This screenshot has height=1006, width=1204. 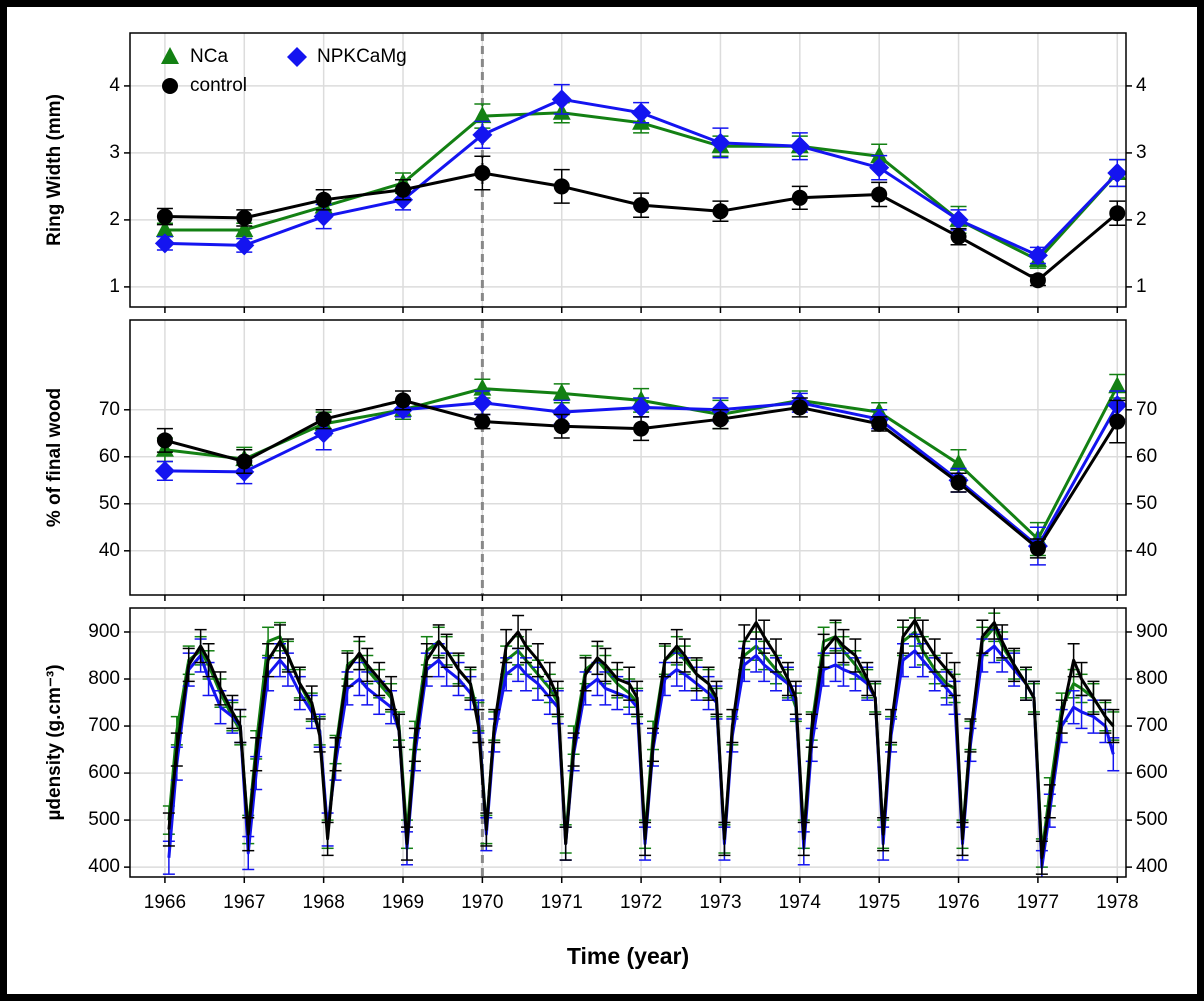 What do you see at coordinates (114, 152) in the screenshot?
I see `y-tick-label: 3` at bounding box center [114, 152].